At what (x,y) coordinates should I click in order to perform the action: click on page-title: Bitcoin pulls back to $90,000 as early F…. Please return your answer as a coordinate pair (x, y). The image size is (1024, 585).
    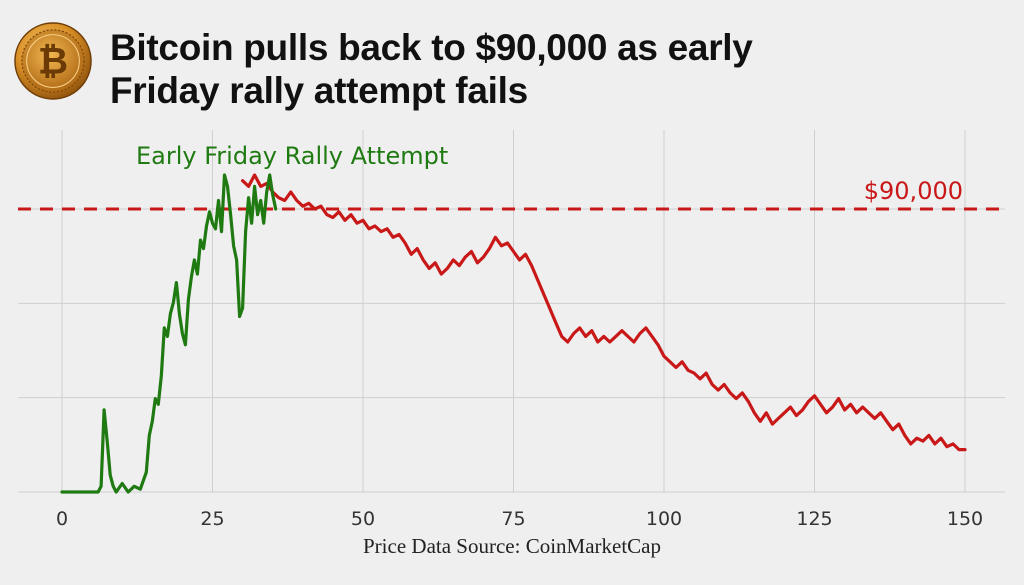
    Looking at the image, I should click on (490, 69).